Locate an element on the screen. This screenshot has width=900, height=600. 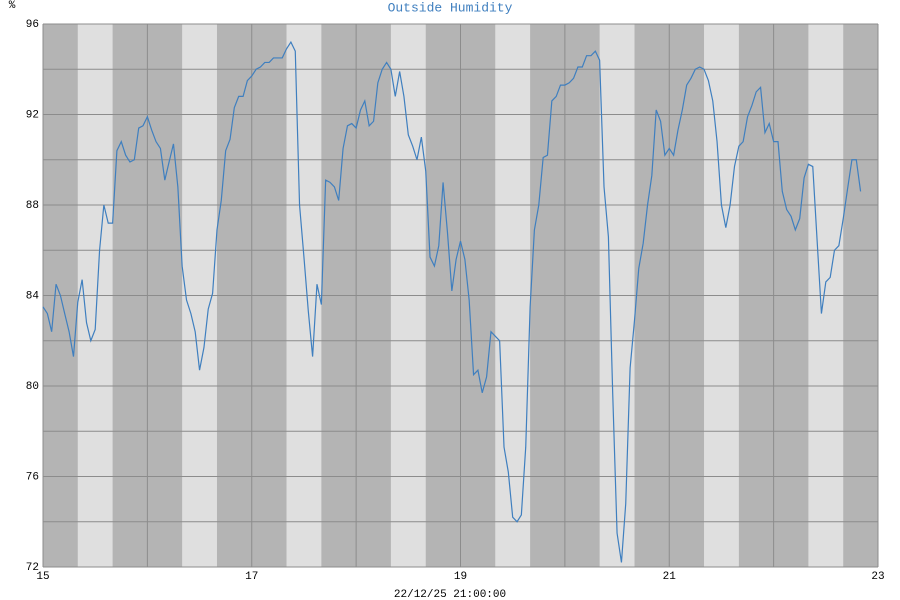
y-tick-label: 72 is located at coordinates (32, 568).